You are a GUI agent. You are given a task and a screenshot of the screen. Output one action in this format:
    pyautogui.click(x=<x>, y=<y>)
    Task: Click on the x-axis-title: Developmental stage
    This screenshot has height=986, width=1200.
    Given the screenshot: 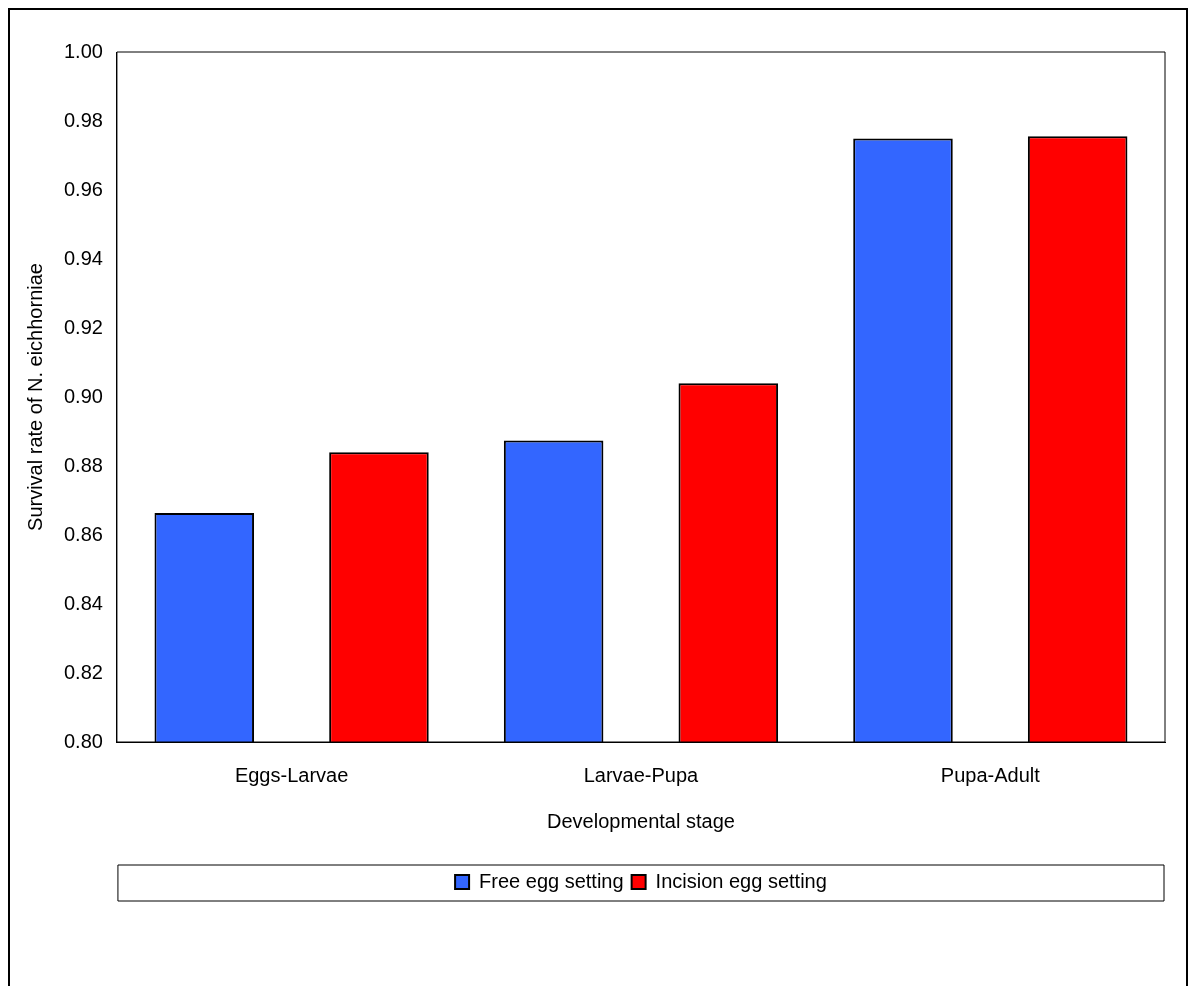 What is the action you would take?
    pyautogui.click(x=641, y=820)
    